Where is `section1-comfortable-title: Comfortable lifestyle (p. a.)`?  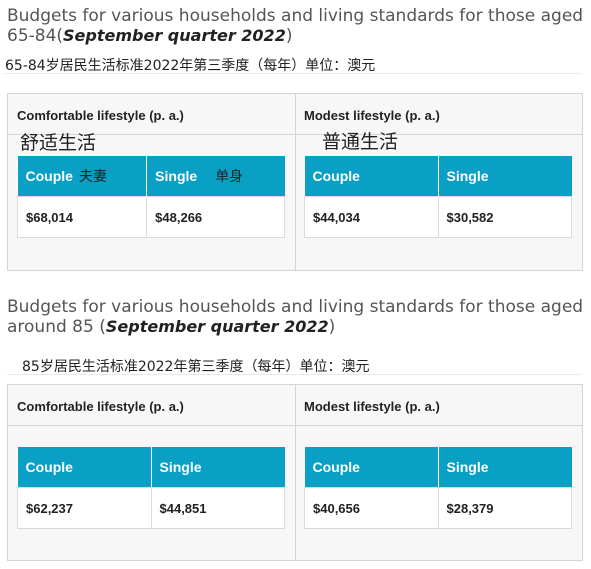
section1-comfortable-title: Comfortable lifestyle (p. a.) is located at coordinates (100, 115).